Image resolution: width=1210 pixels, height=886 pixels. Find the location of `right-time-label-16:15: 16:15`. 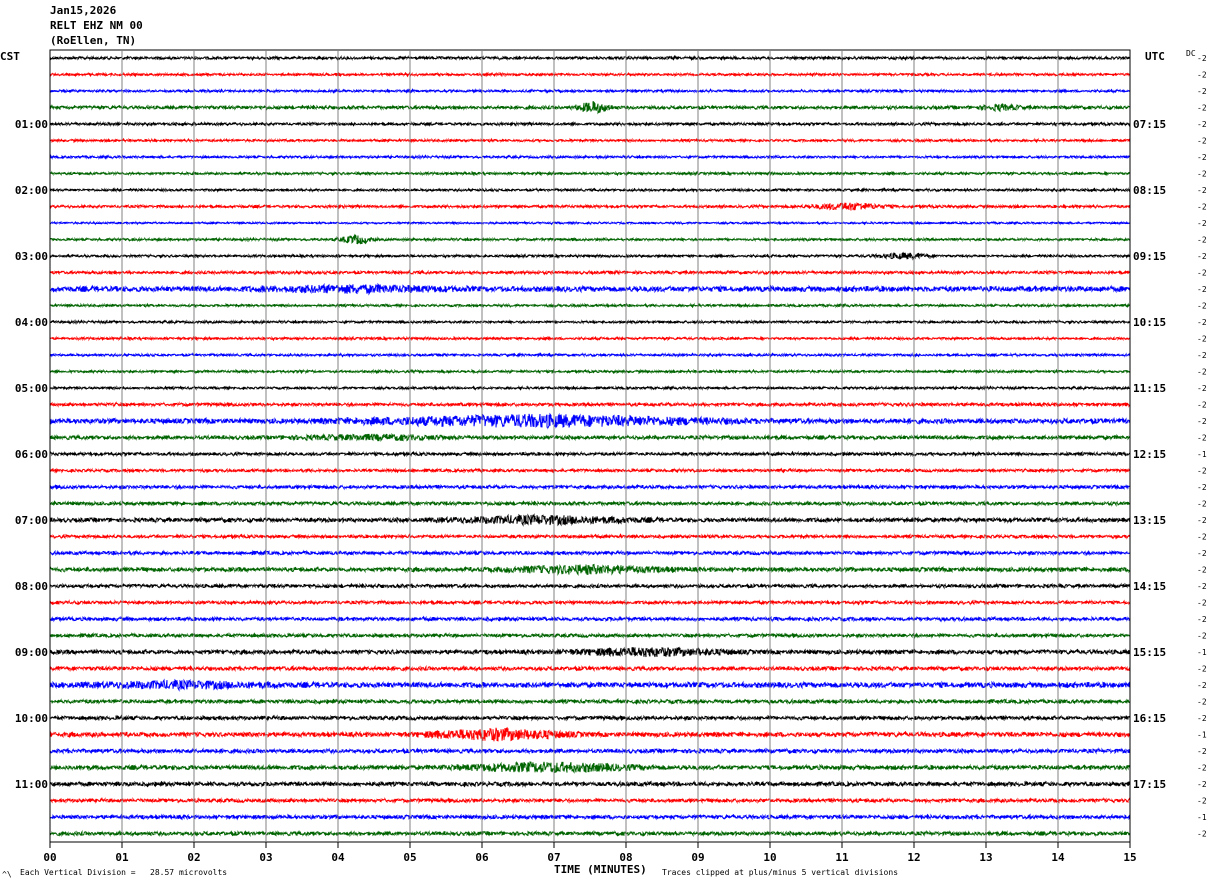

right-time-label-16:15: 16:15 is located at coordinates (1149, 718).